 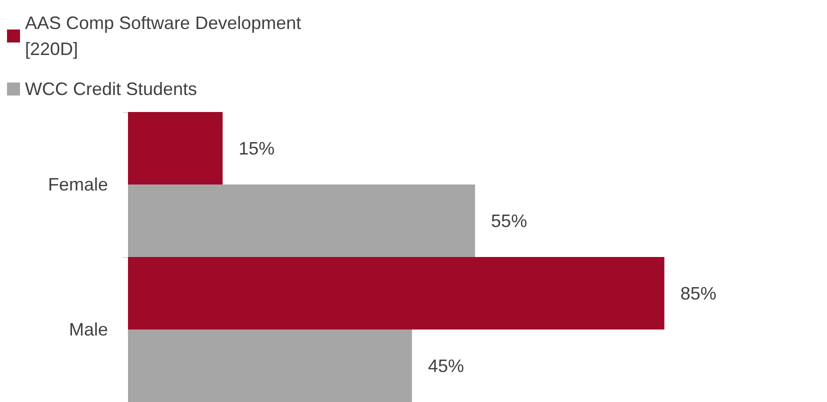 I want to click on y-tick-label: Male, so click(x=88, y=330).